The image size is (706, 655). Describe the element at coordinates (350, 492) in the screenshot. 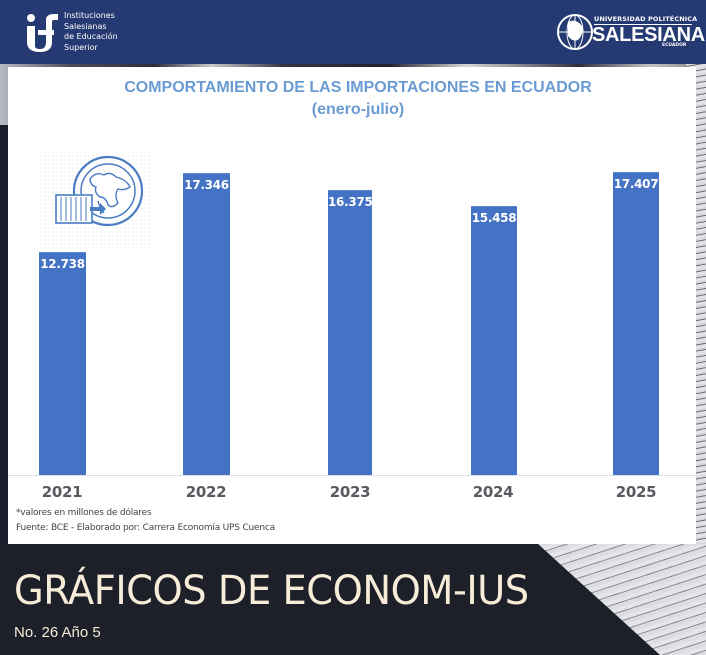

I see `x-tick-label: 2023` at that location.